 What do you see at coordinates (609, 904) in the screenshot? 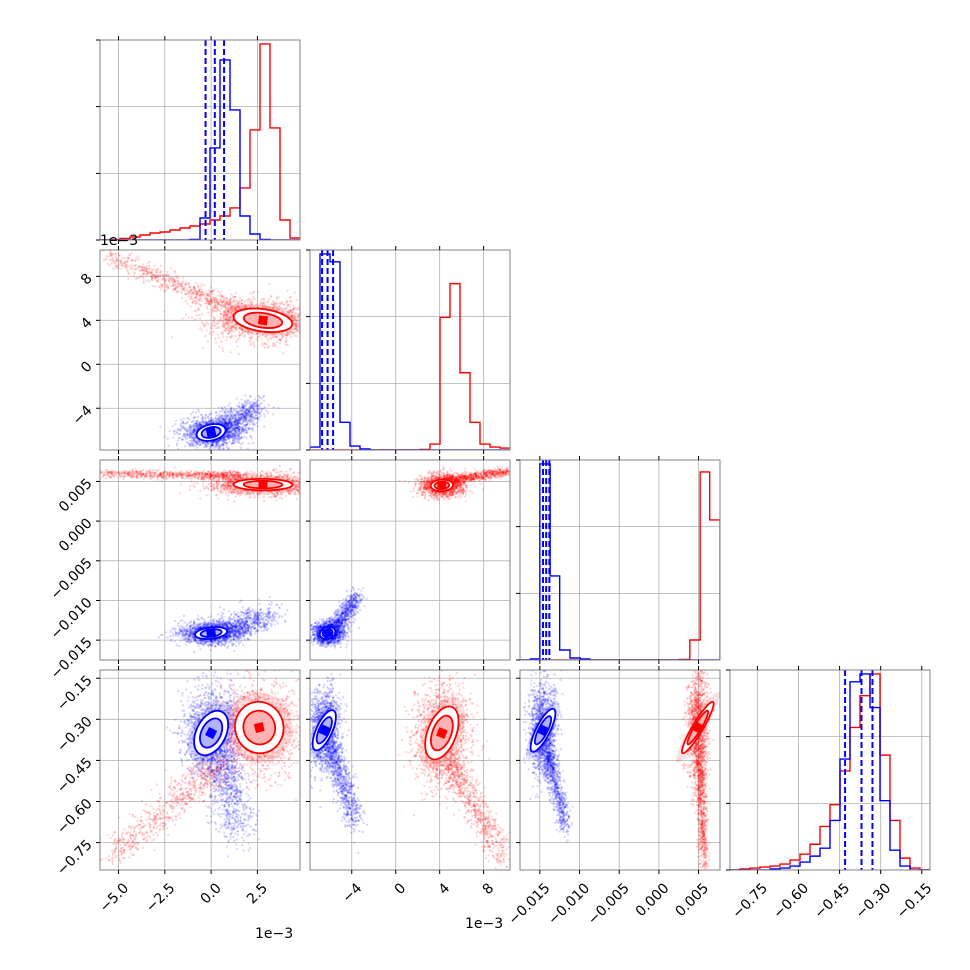
I see `x-tick-label: −0.005` at bounding box center [609, 904].